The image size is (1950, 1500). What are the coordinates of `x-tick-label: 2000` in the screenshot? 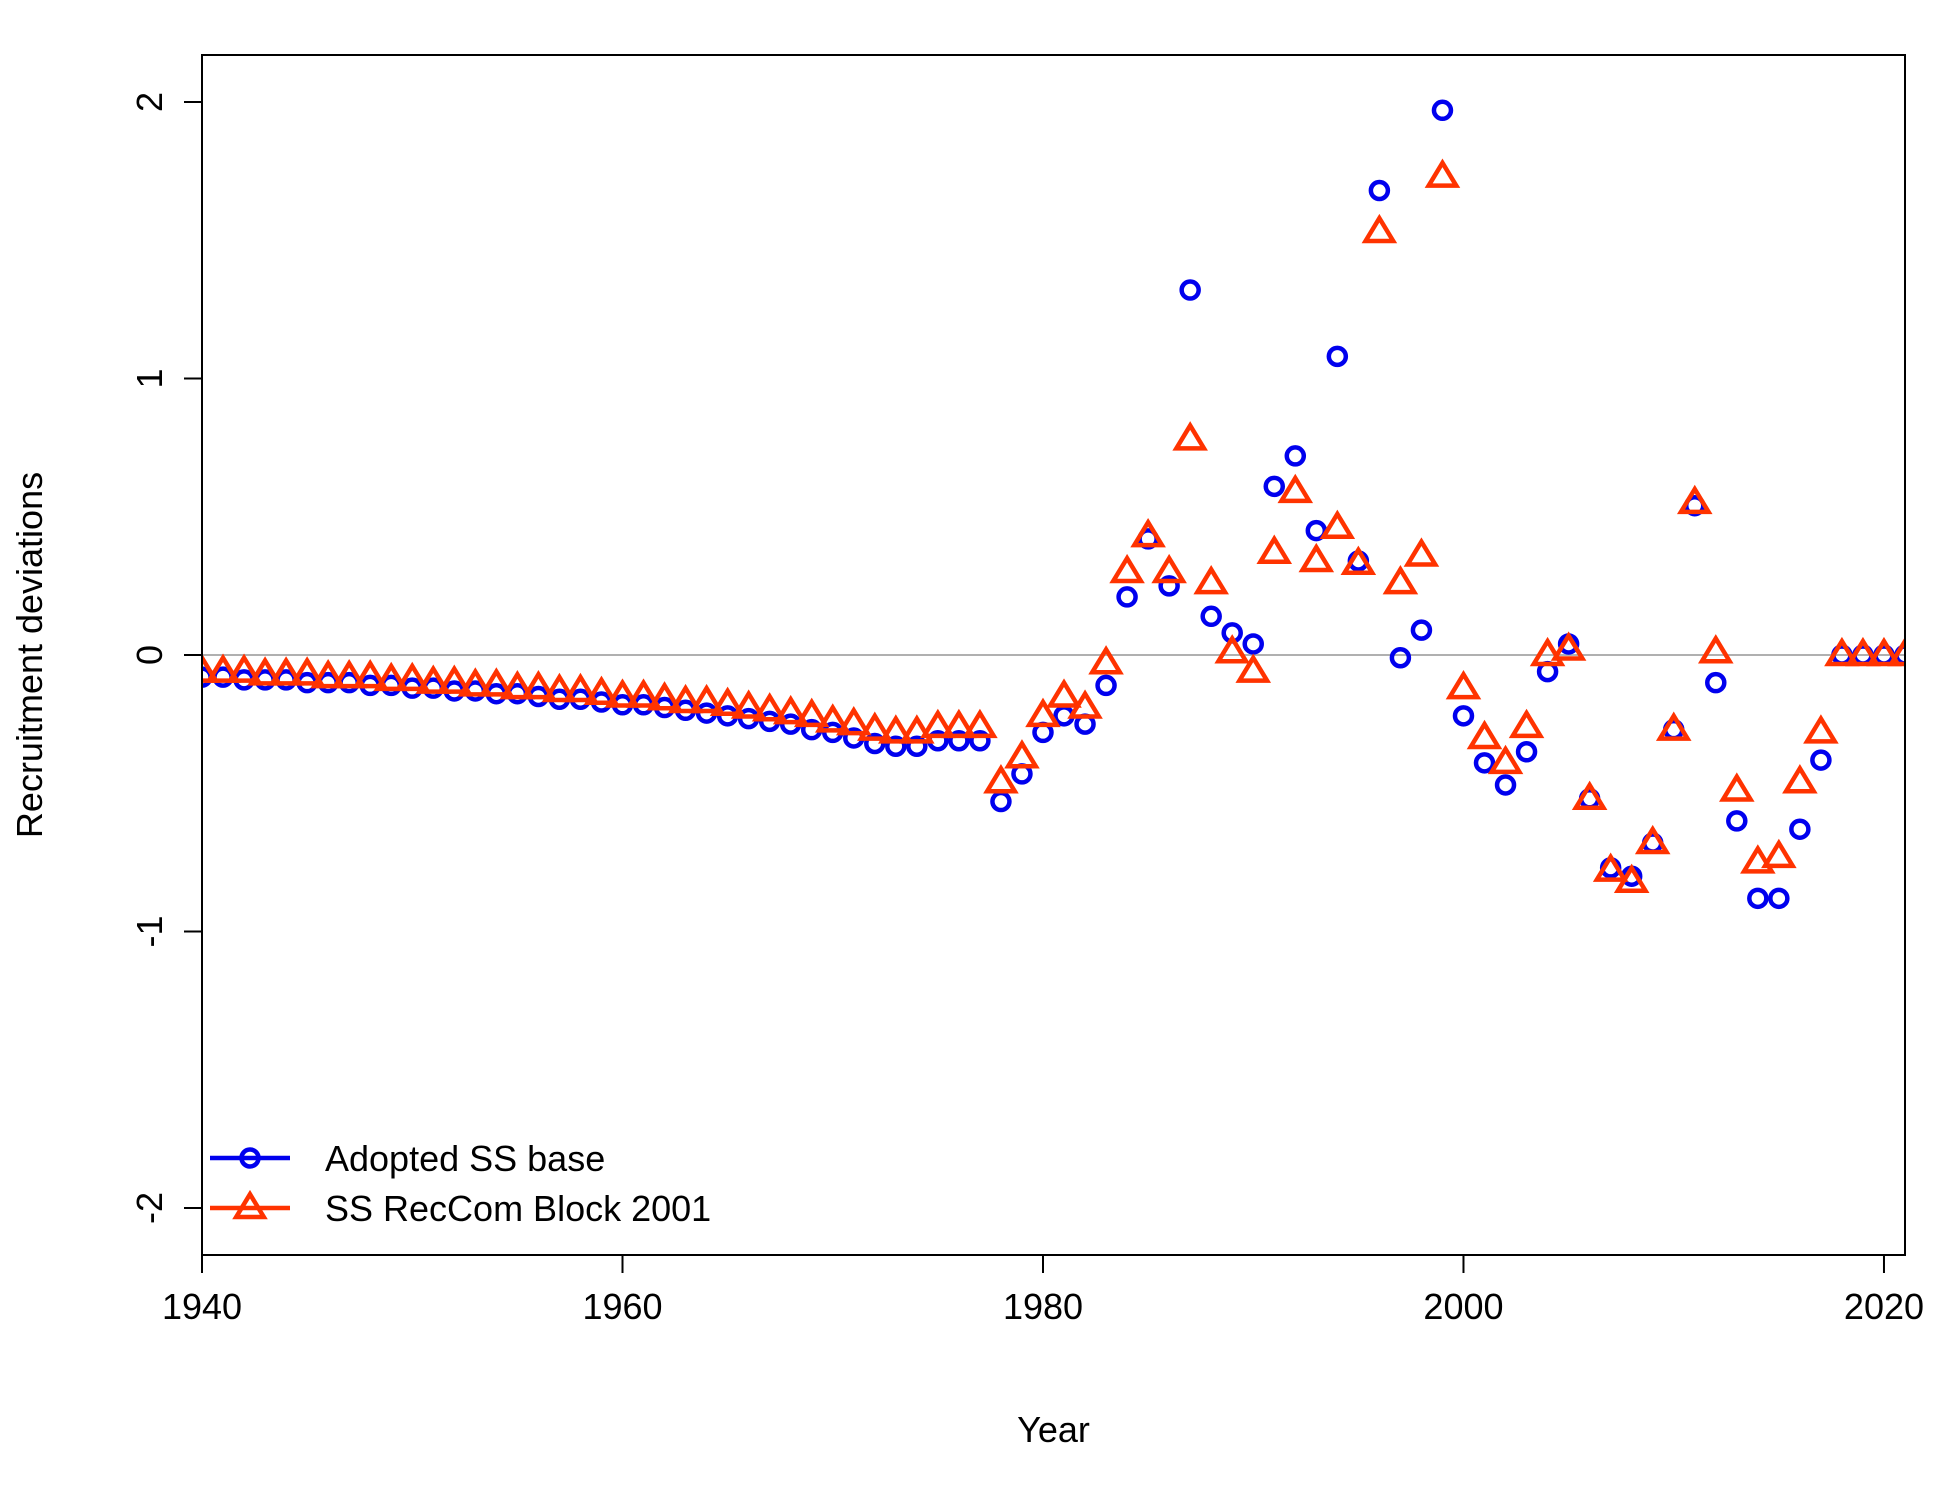 It's located at (1463, 1306).